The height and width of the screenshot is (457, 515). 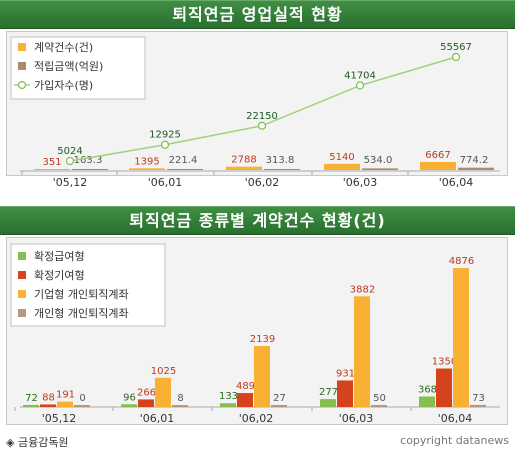 I want to click on chart2-value-label: 73, so click(x=478, y=398).